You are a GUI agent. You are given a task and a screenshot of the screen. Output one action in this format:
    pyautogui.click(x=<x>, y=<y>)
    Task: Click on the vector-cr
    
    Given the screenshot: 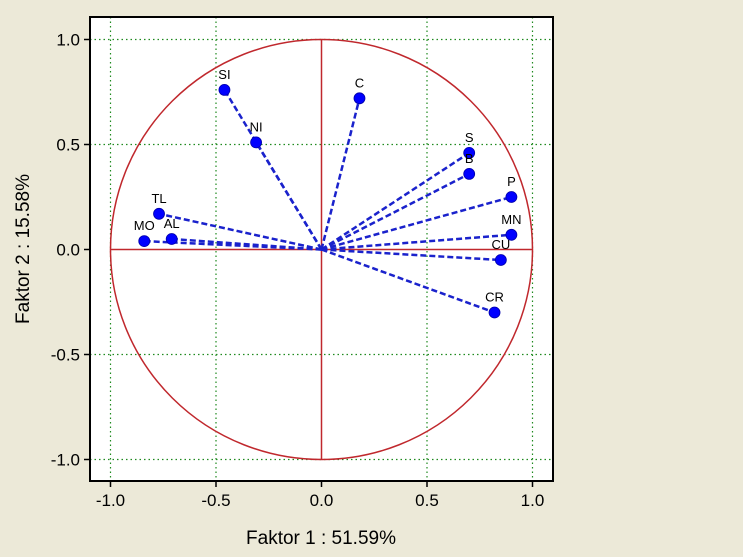 What is the action you would take?
    pyautogui.click(x=408, y=281)
    